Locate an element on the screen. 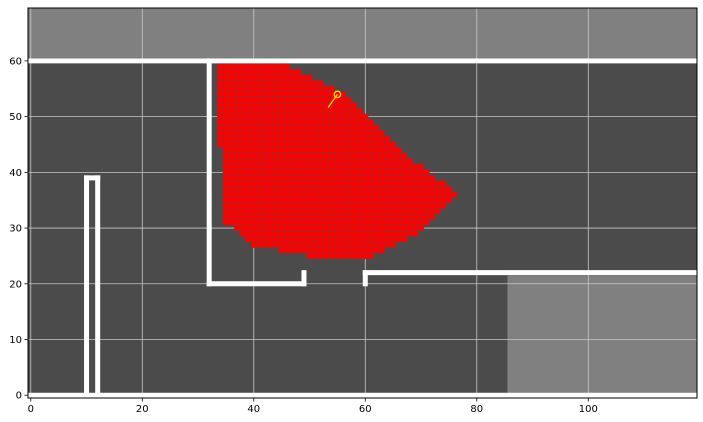 This screenshot has width=703, height=422. x-tick-label: 100 is located at coordinates (588, 409).